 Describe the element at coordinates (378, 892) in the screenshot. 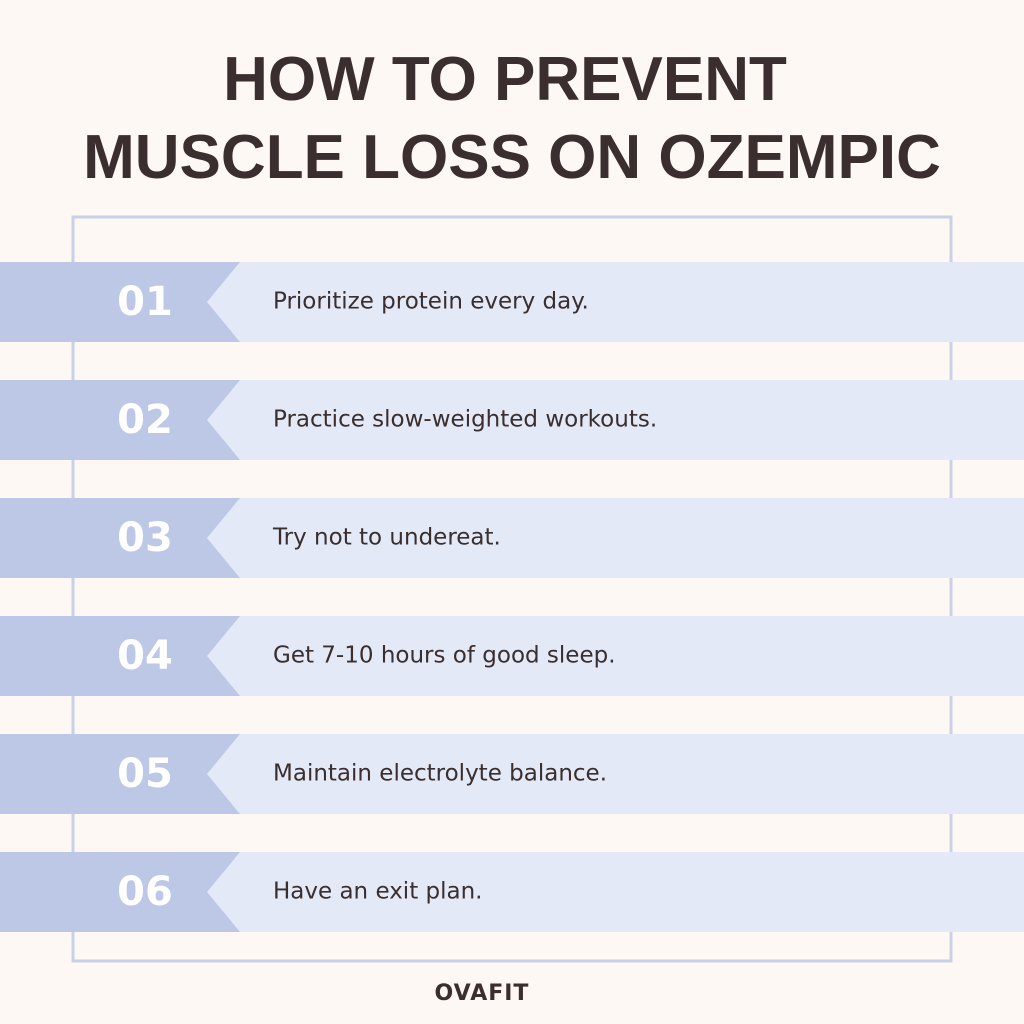

I see `item-text: Have an exit plan.` at that location.